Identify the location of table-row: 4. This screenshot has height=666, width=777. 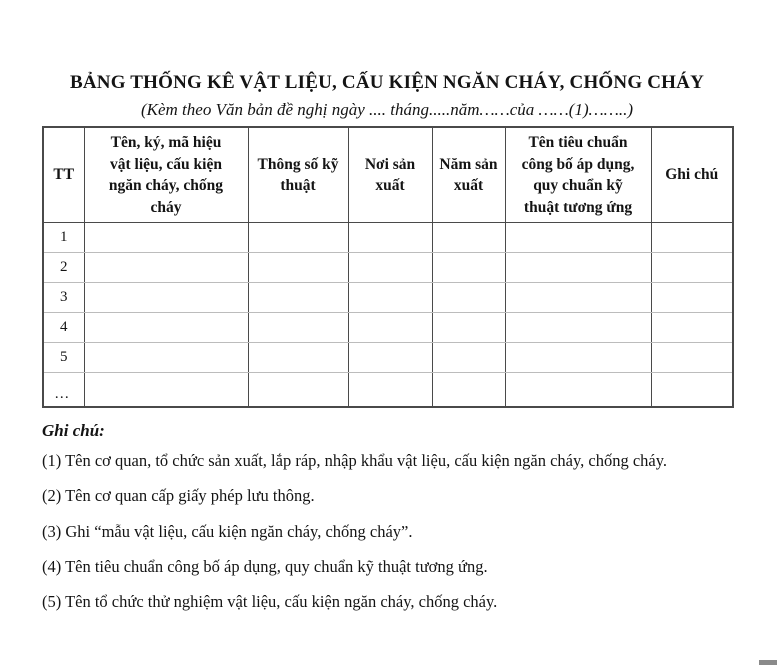
(388, 327).